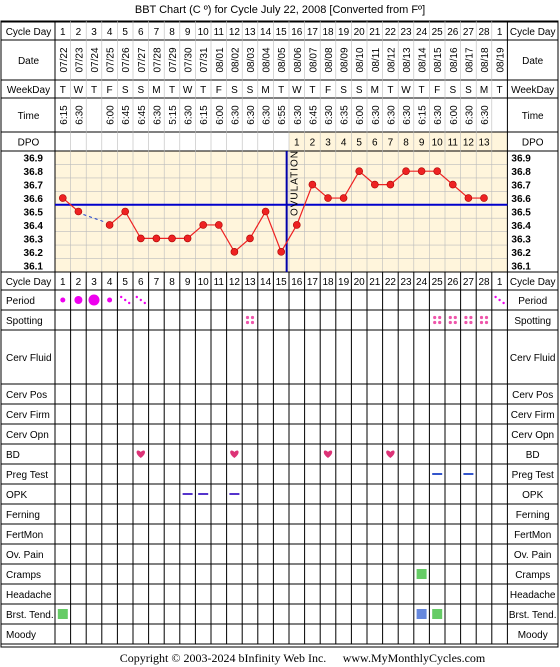 The width and height of the screenshot is (560, 667). What do you see at coordinates (454, 115) in the screenshot?
I see `time-cell: 6:00` at bounding box center [454, 115].